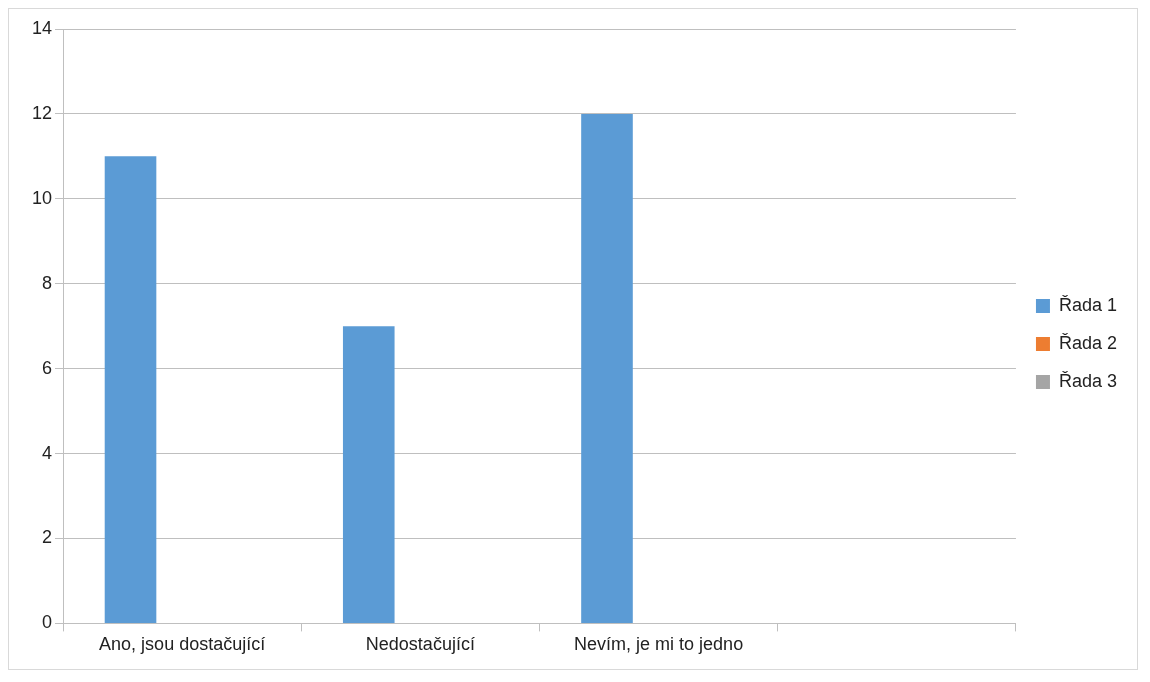  I want to click on y-tick-label: 12, so click(42, 112).